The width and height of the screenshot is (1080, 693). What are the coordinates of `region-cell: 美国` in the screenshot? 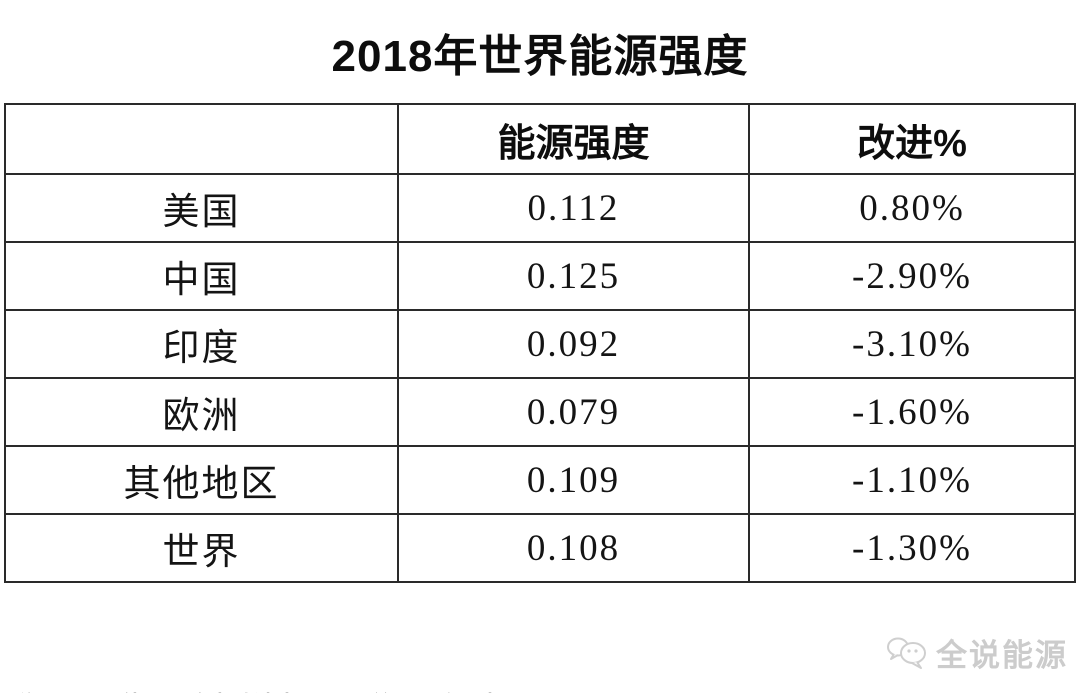 It's located at (201, 208).